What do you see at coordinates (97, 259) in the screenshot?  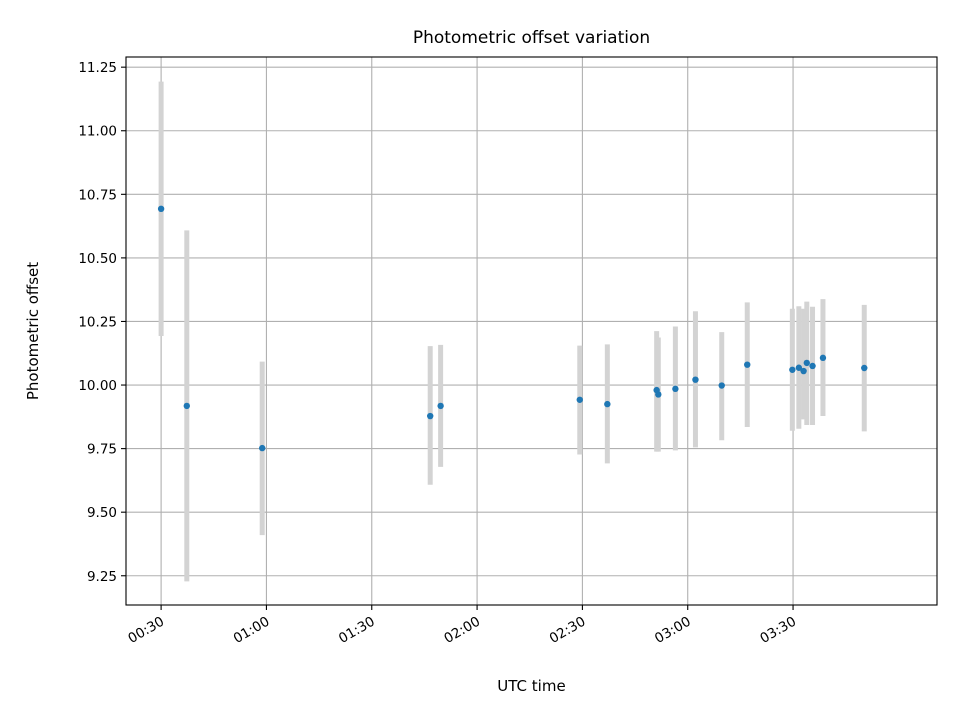 I see `y-tick-label: 10.50` at bounding box center [97, 259].